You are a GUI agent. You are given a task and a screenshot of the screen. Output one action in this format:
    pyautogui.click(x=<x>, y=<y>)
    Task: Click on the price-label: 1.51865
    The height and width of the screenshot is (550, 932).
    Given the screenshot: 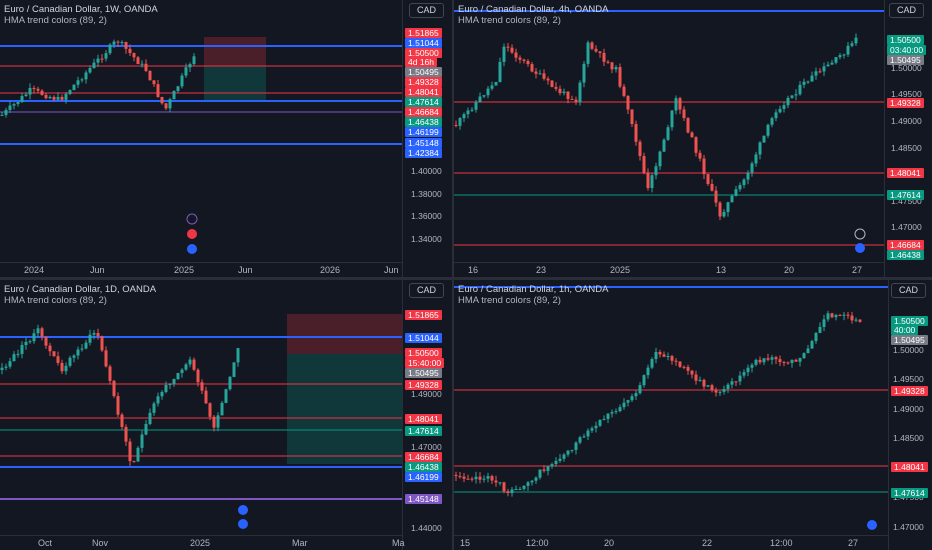 What is the action you would take?
    pyautogui.click(x=423, y=315)
    